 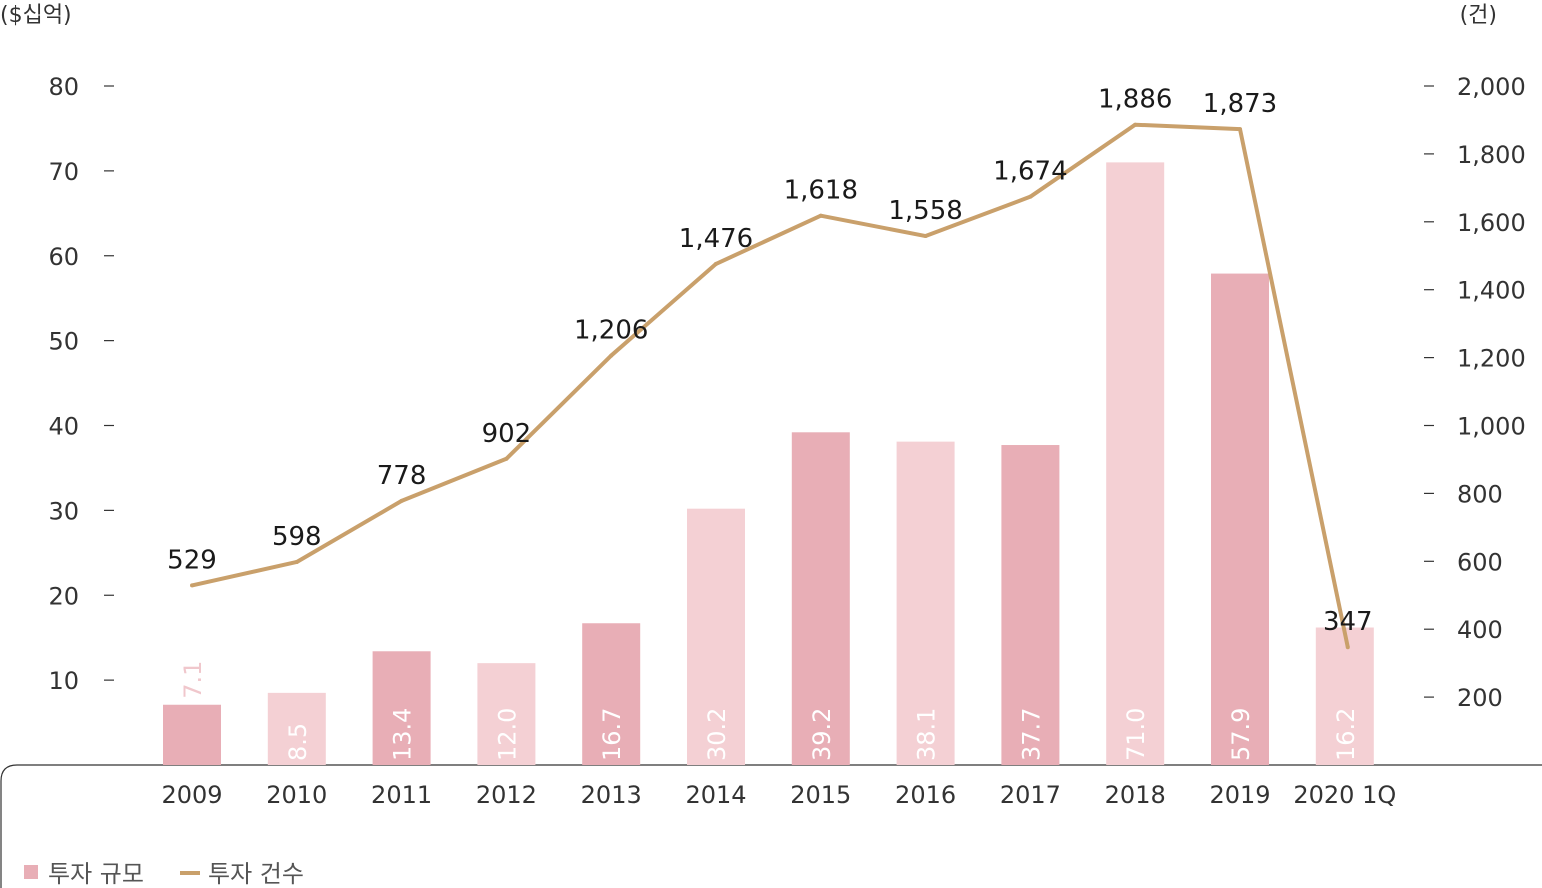 I want to click on x-axis-tick-label: 2009, so click(x=191, y=795).